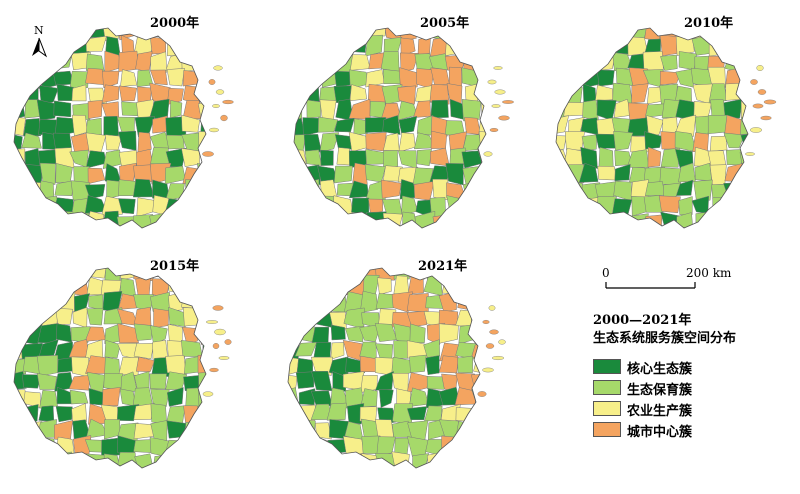 This screenshot has height=494, width=800. I want to click on scale-bar-start: 0, so click(606, 273).